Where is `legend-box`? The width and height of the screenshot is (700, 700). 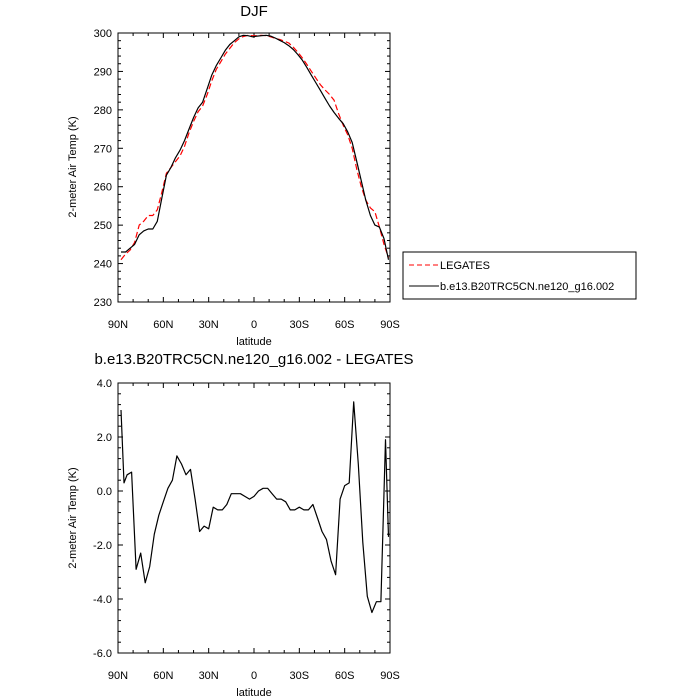 legend-box is located at coordinates (519, 275).